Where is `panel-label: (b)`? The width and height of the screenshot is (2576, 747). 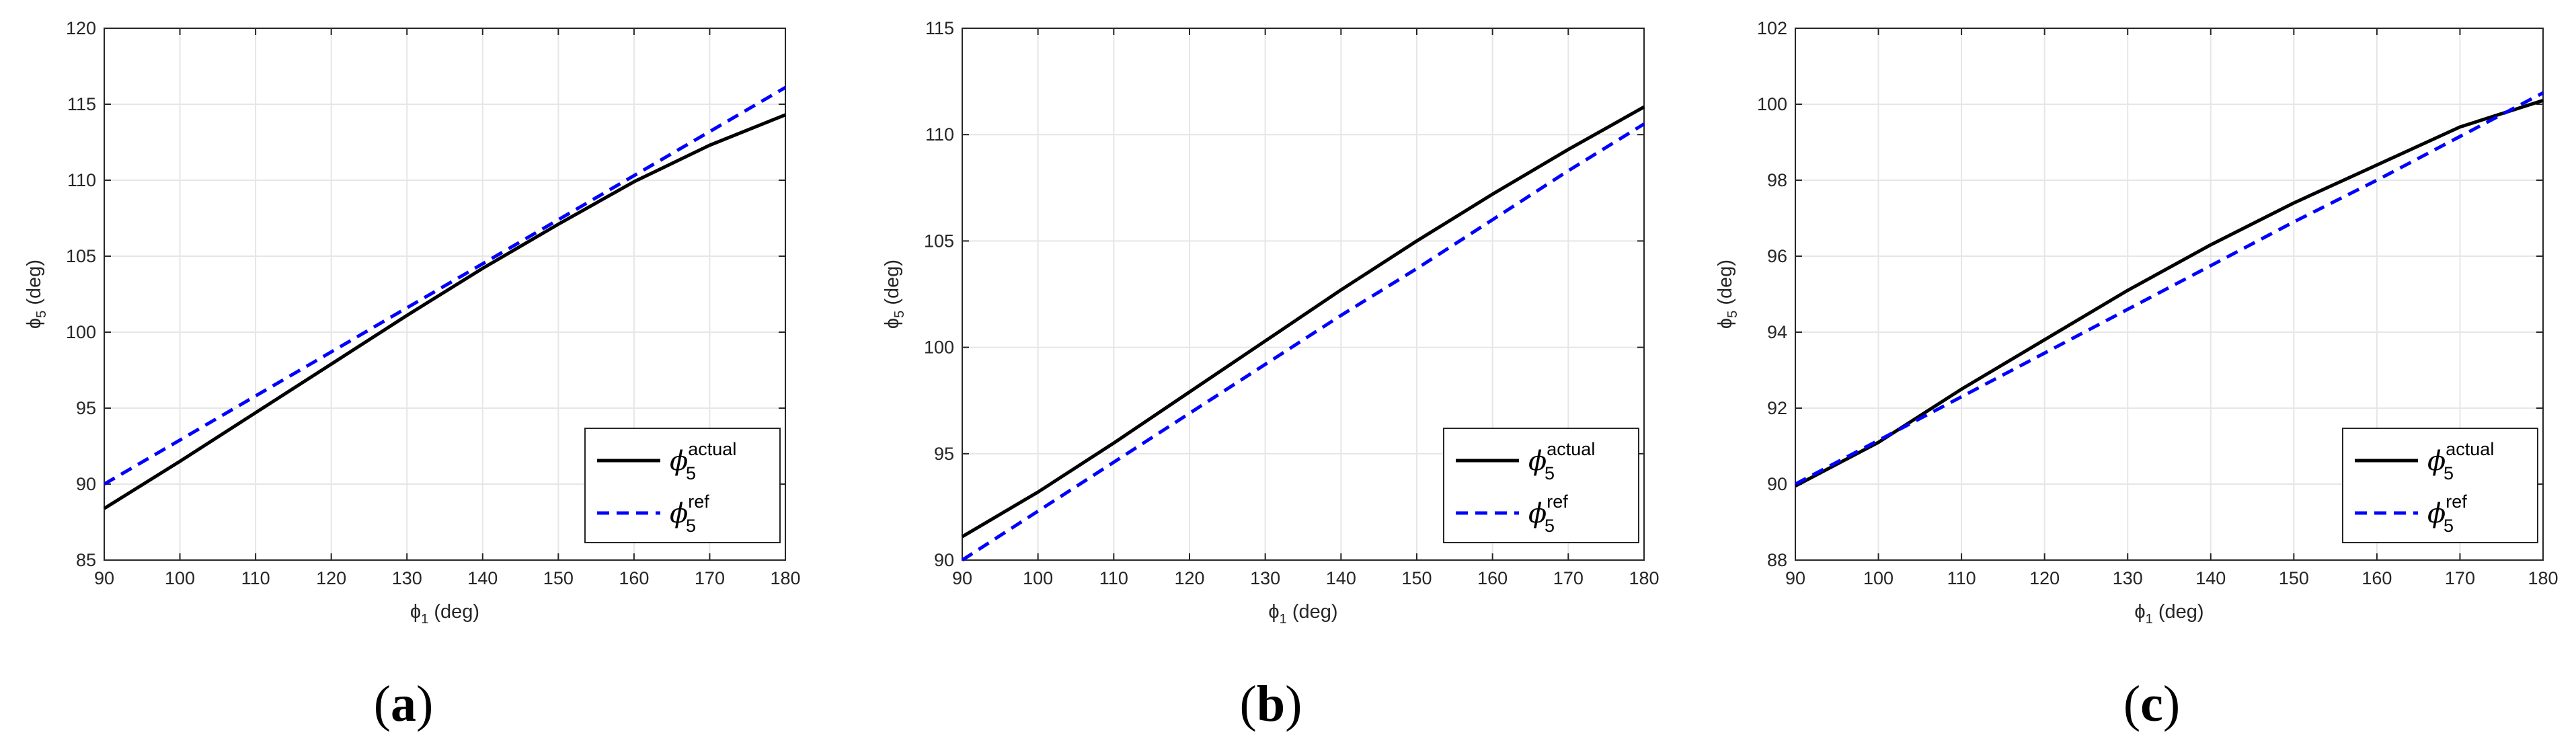 panel-label: (b) is located at coordinates (1271, 704).